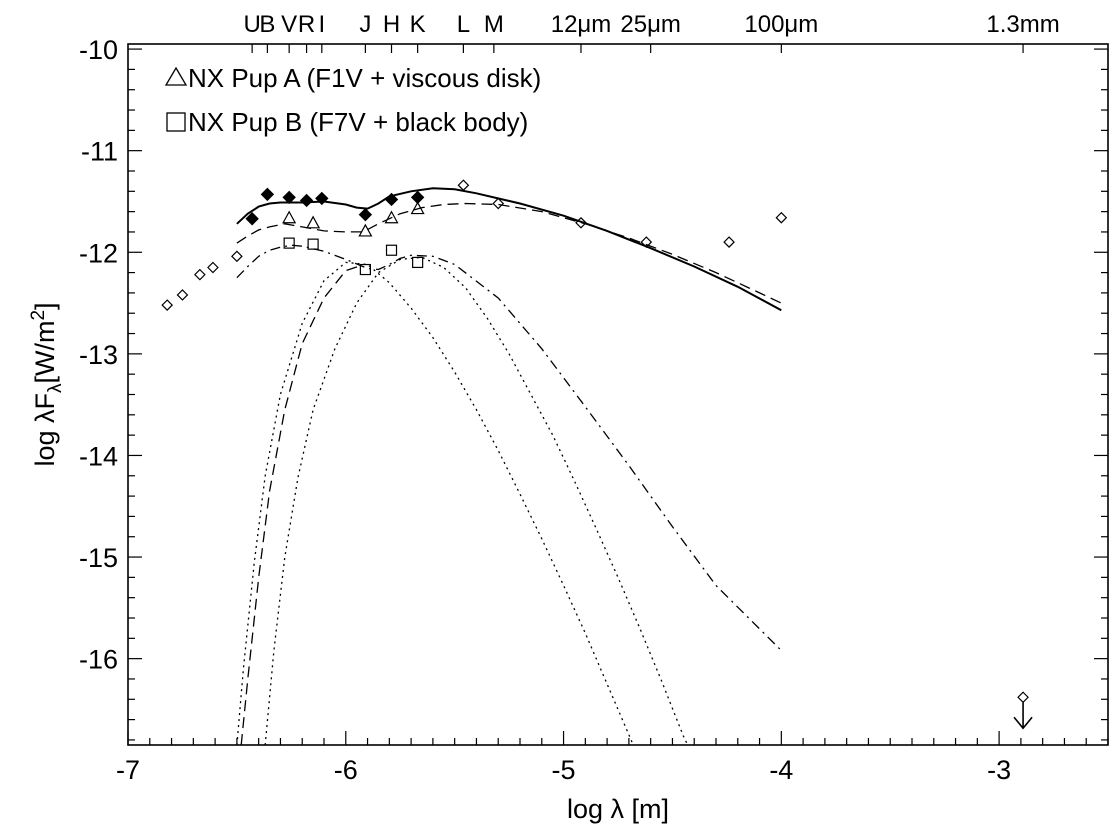 The image size is (1111, 827). What do you see at coordinates (494, 24) in the screenshot?
I see `band-label: M` at bounding box center [494, 24].